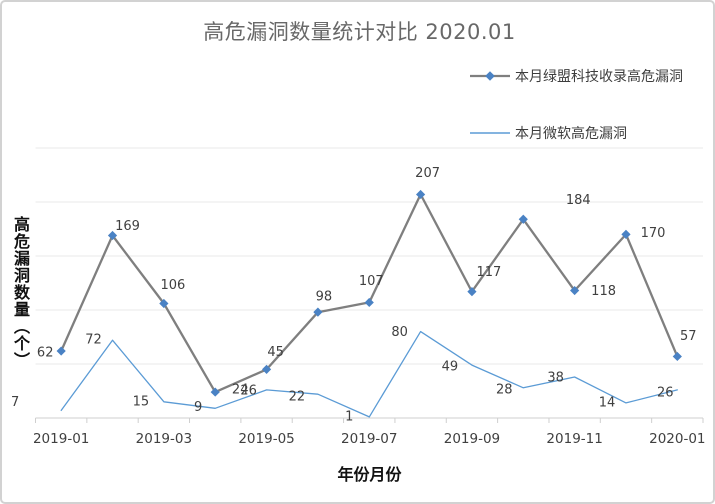  I want to click on data-label: 107, so click(371, 281).